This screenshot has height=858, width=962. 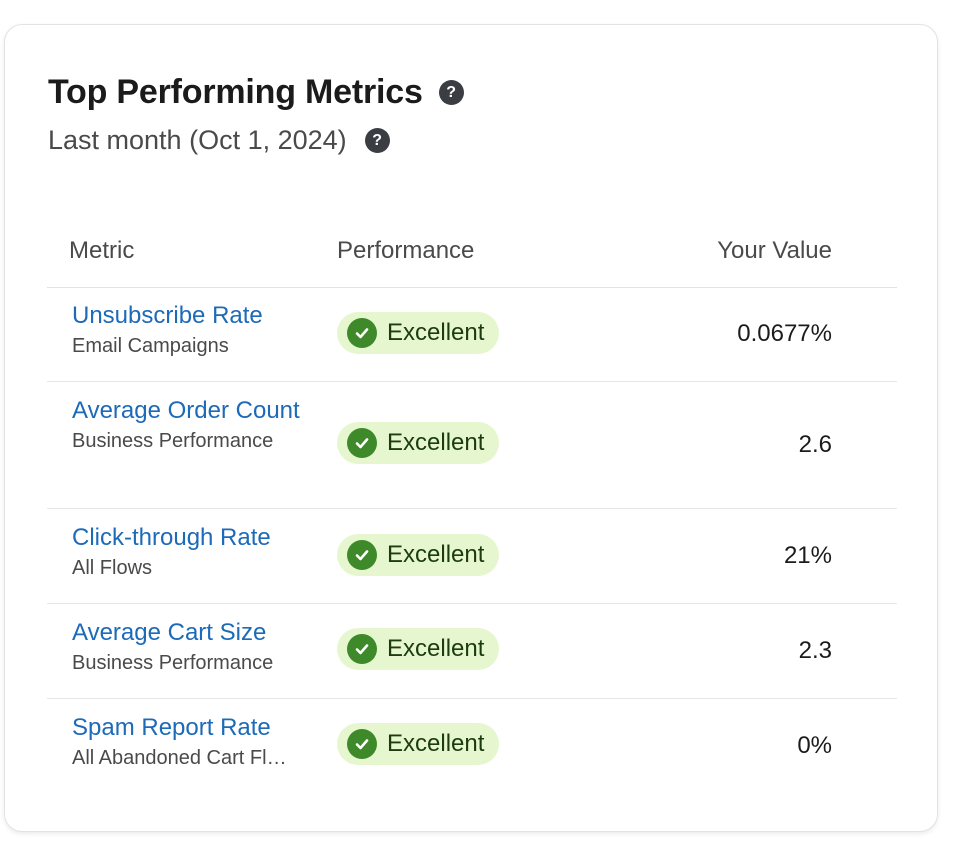 I want to click on card-title: Top Performing Metrics, so click(x=235, y=92).